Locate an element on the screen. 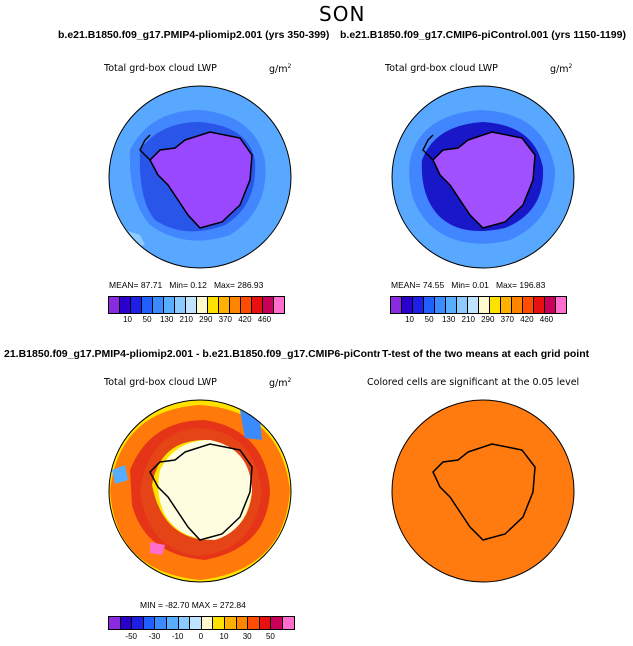  panel-a-border is located at coordinates (200, 177).